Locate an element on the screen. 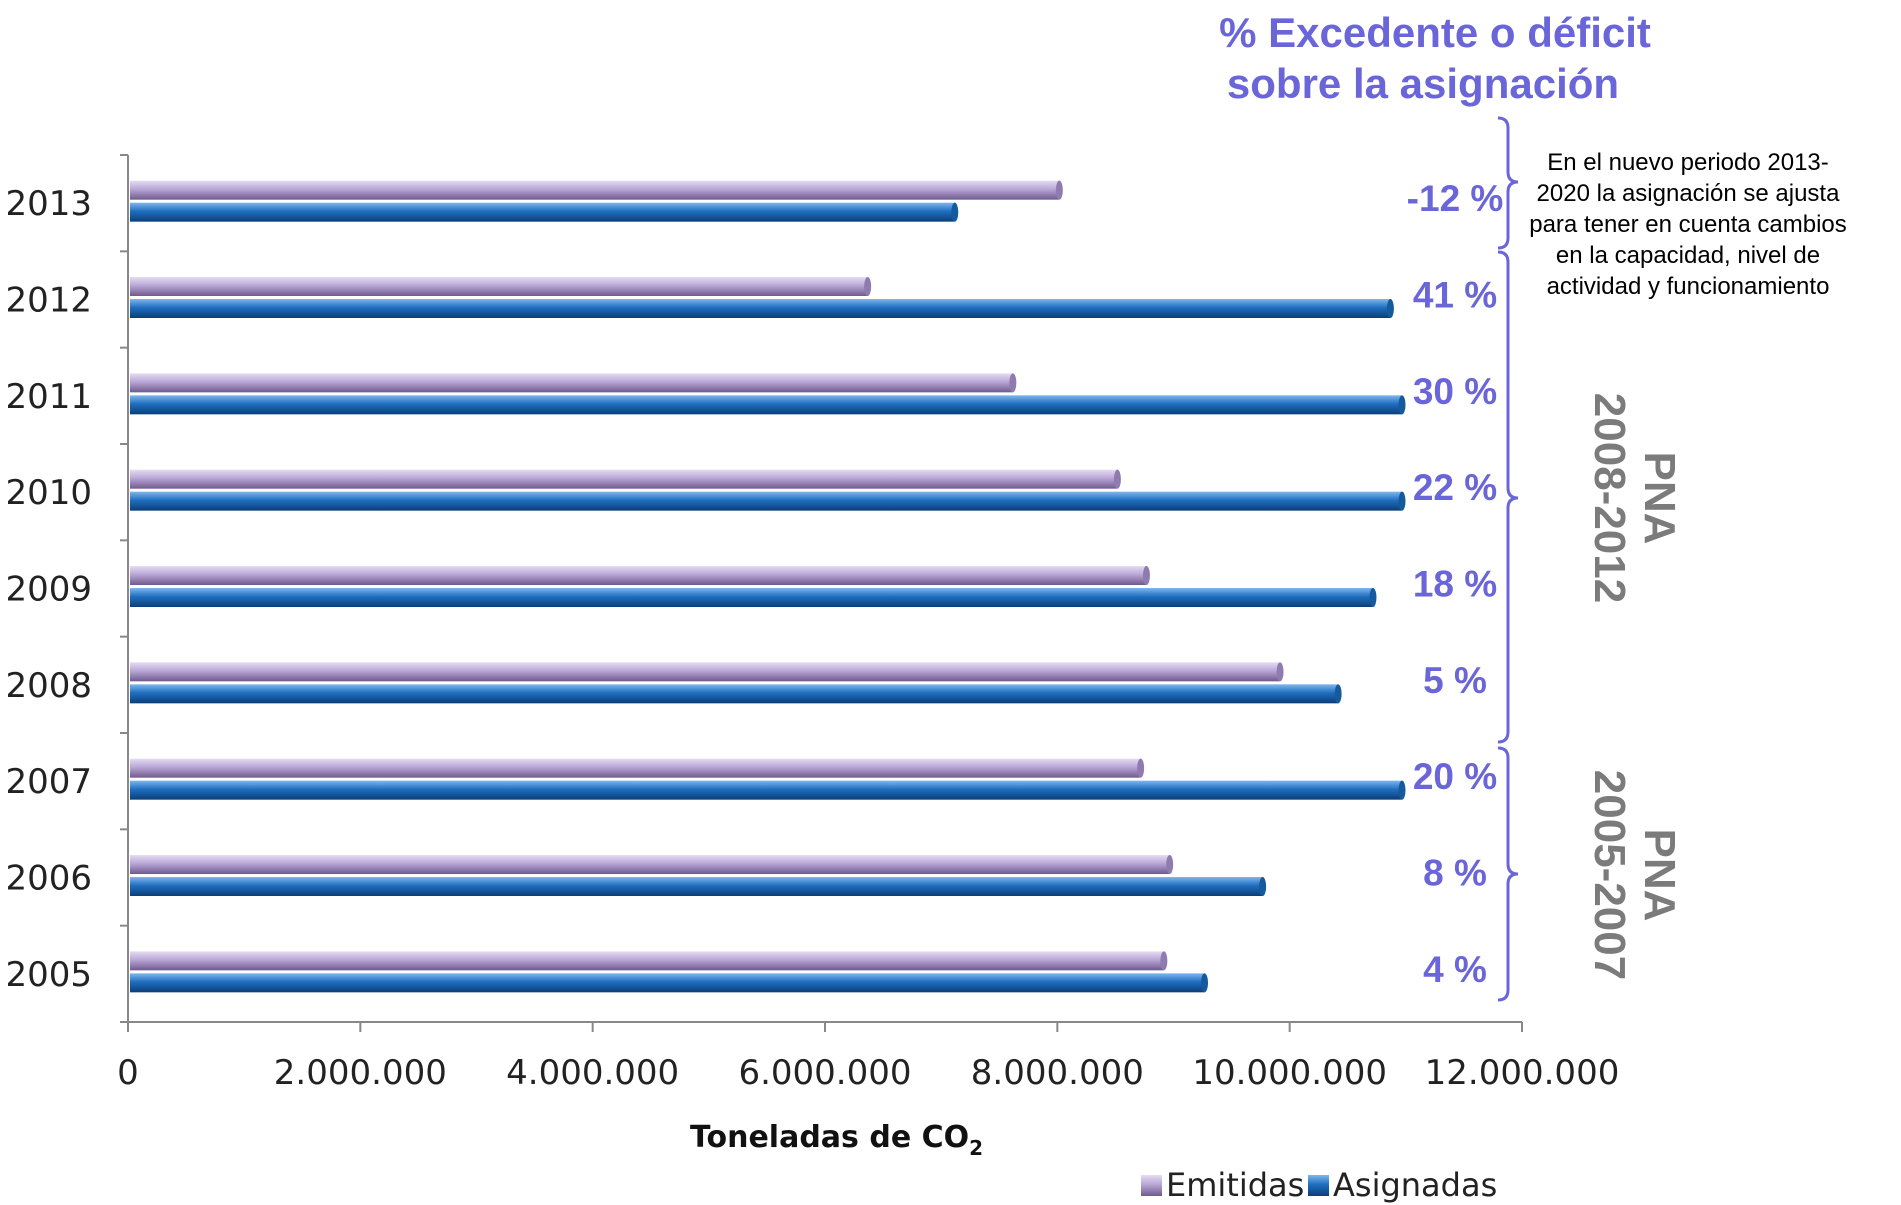 The image size is (1901, 1205). y-tick-label: 2009 is located at coordinates (48, 590).